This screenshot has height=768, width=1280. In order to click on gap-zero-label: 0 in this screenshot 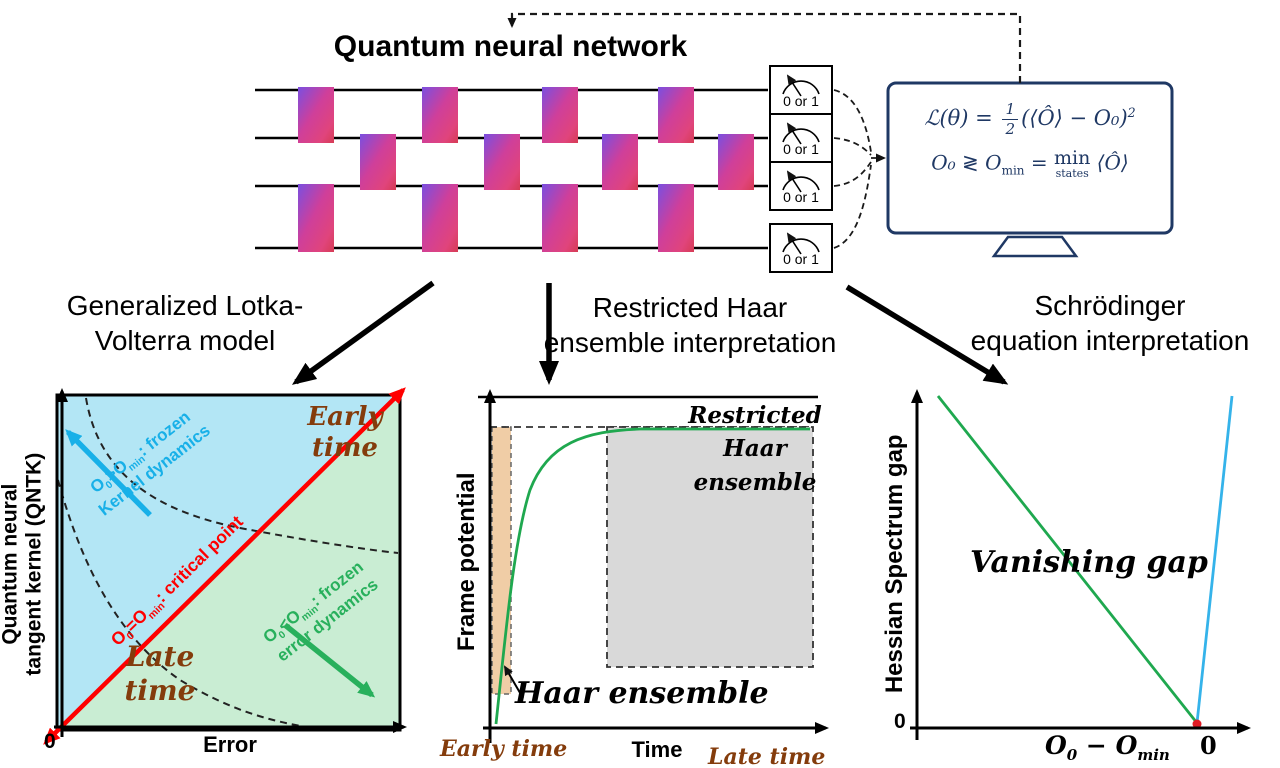, I will do `click(1208, 745)`.